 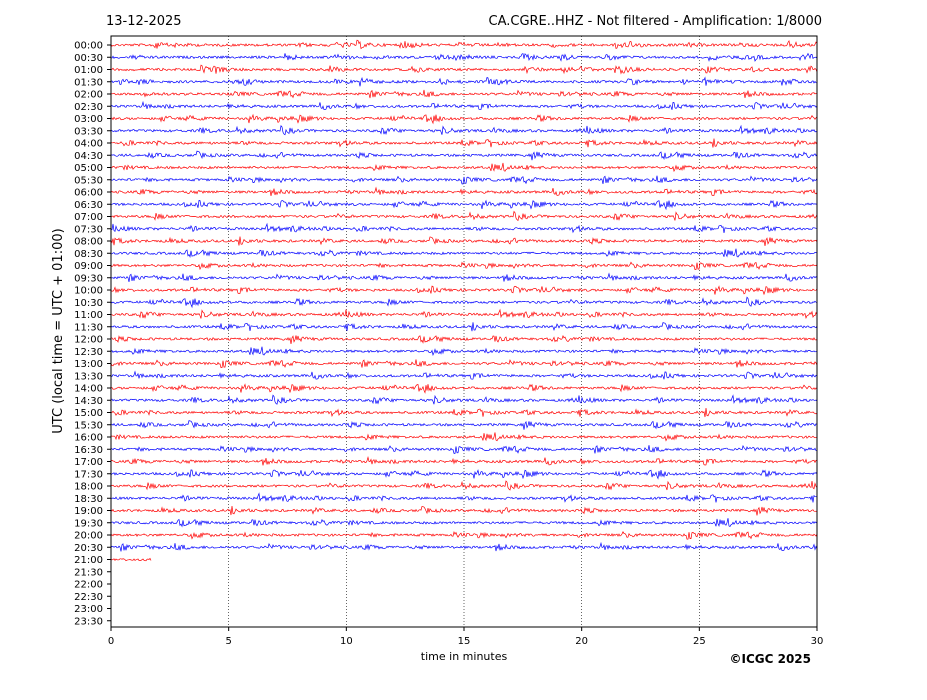 I want to click on row-time-label: 23:00, so click(x=88, y=609).